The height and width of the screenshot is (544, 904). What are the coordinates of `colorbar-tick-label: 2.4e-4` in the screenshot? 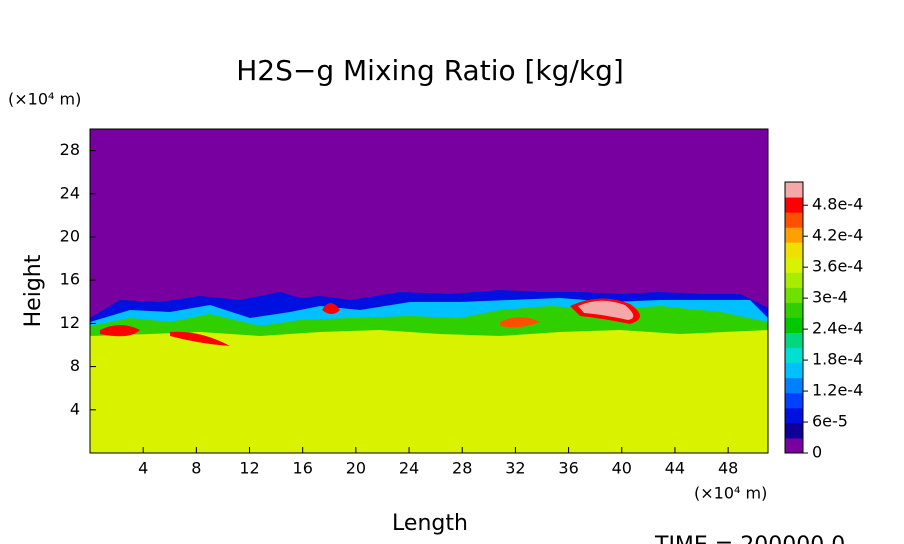 It's located at (837, 328).